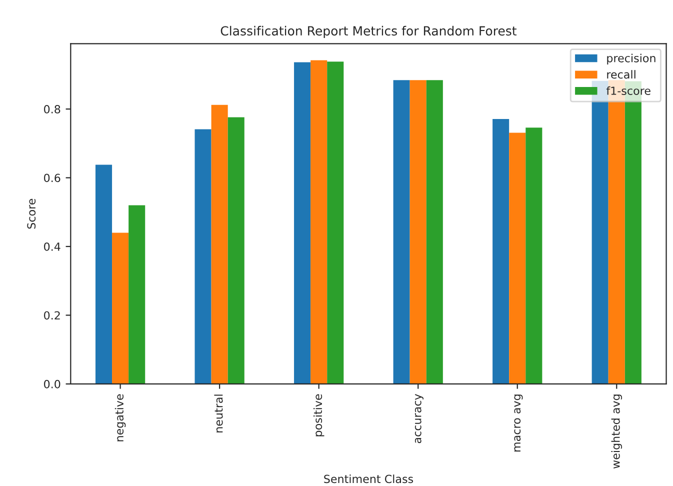 The height and width of the screenshot is (486, 673). I want to click on legend-label: f1-score, so click(628, 90).